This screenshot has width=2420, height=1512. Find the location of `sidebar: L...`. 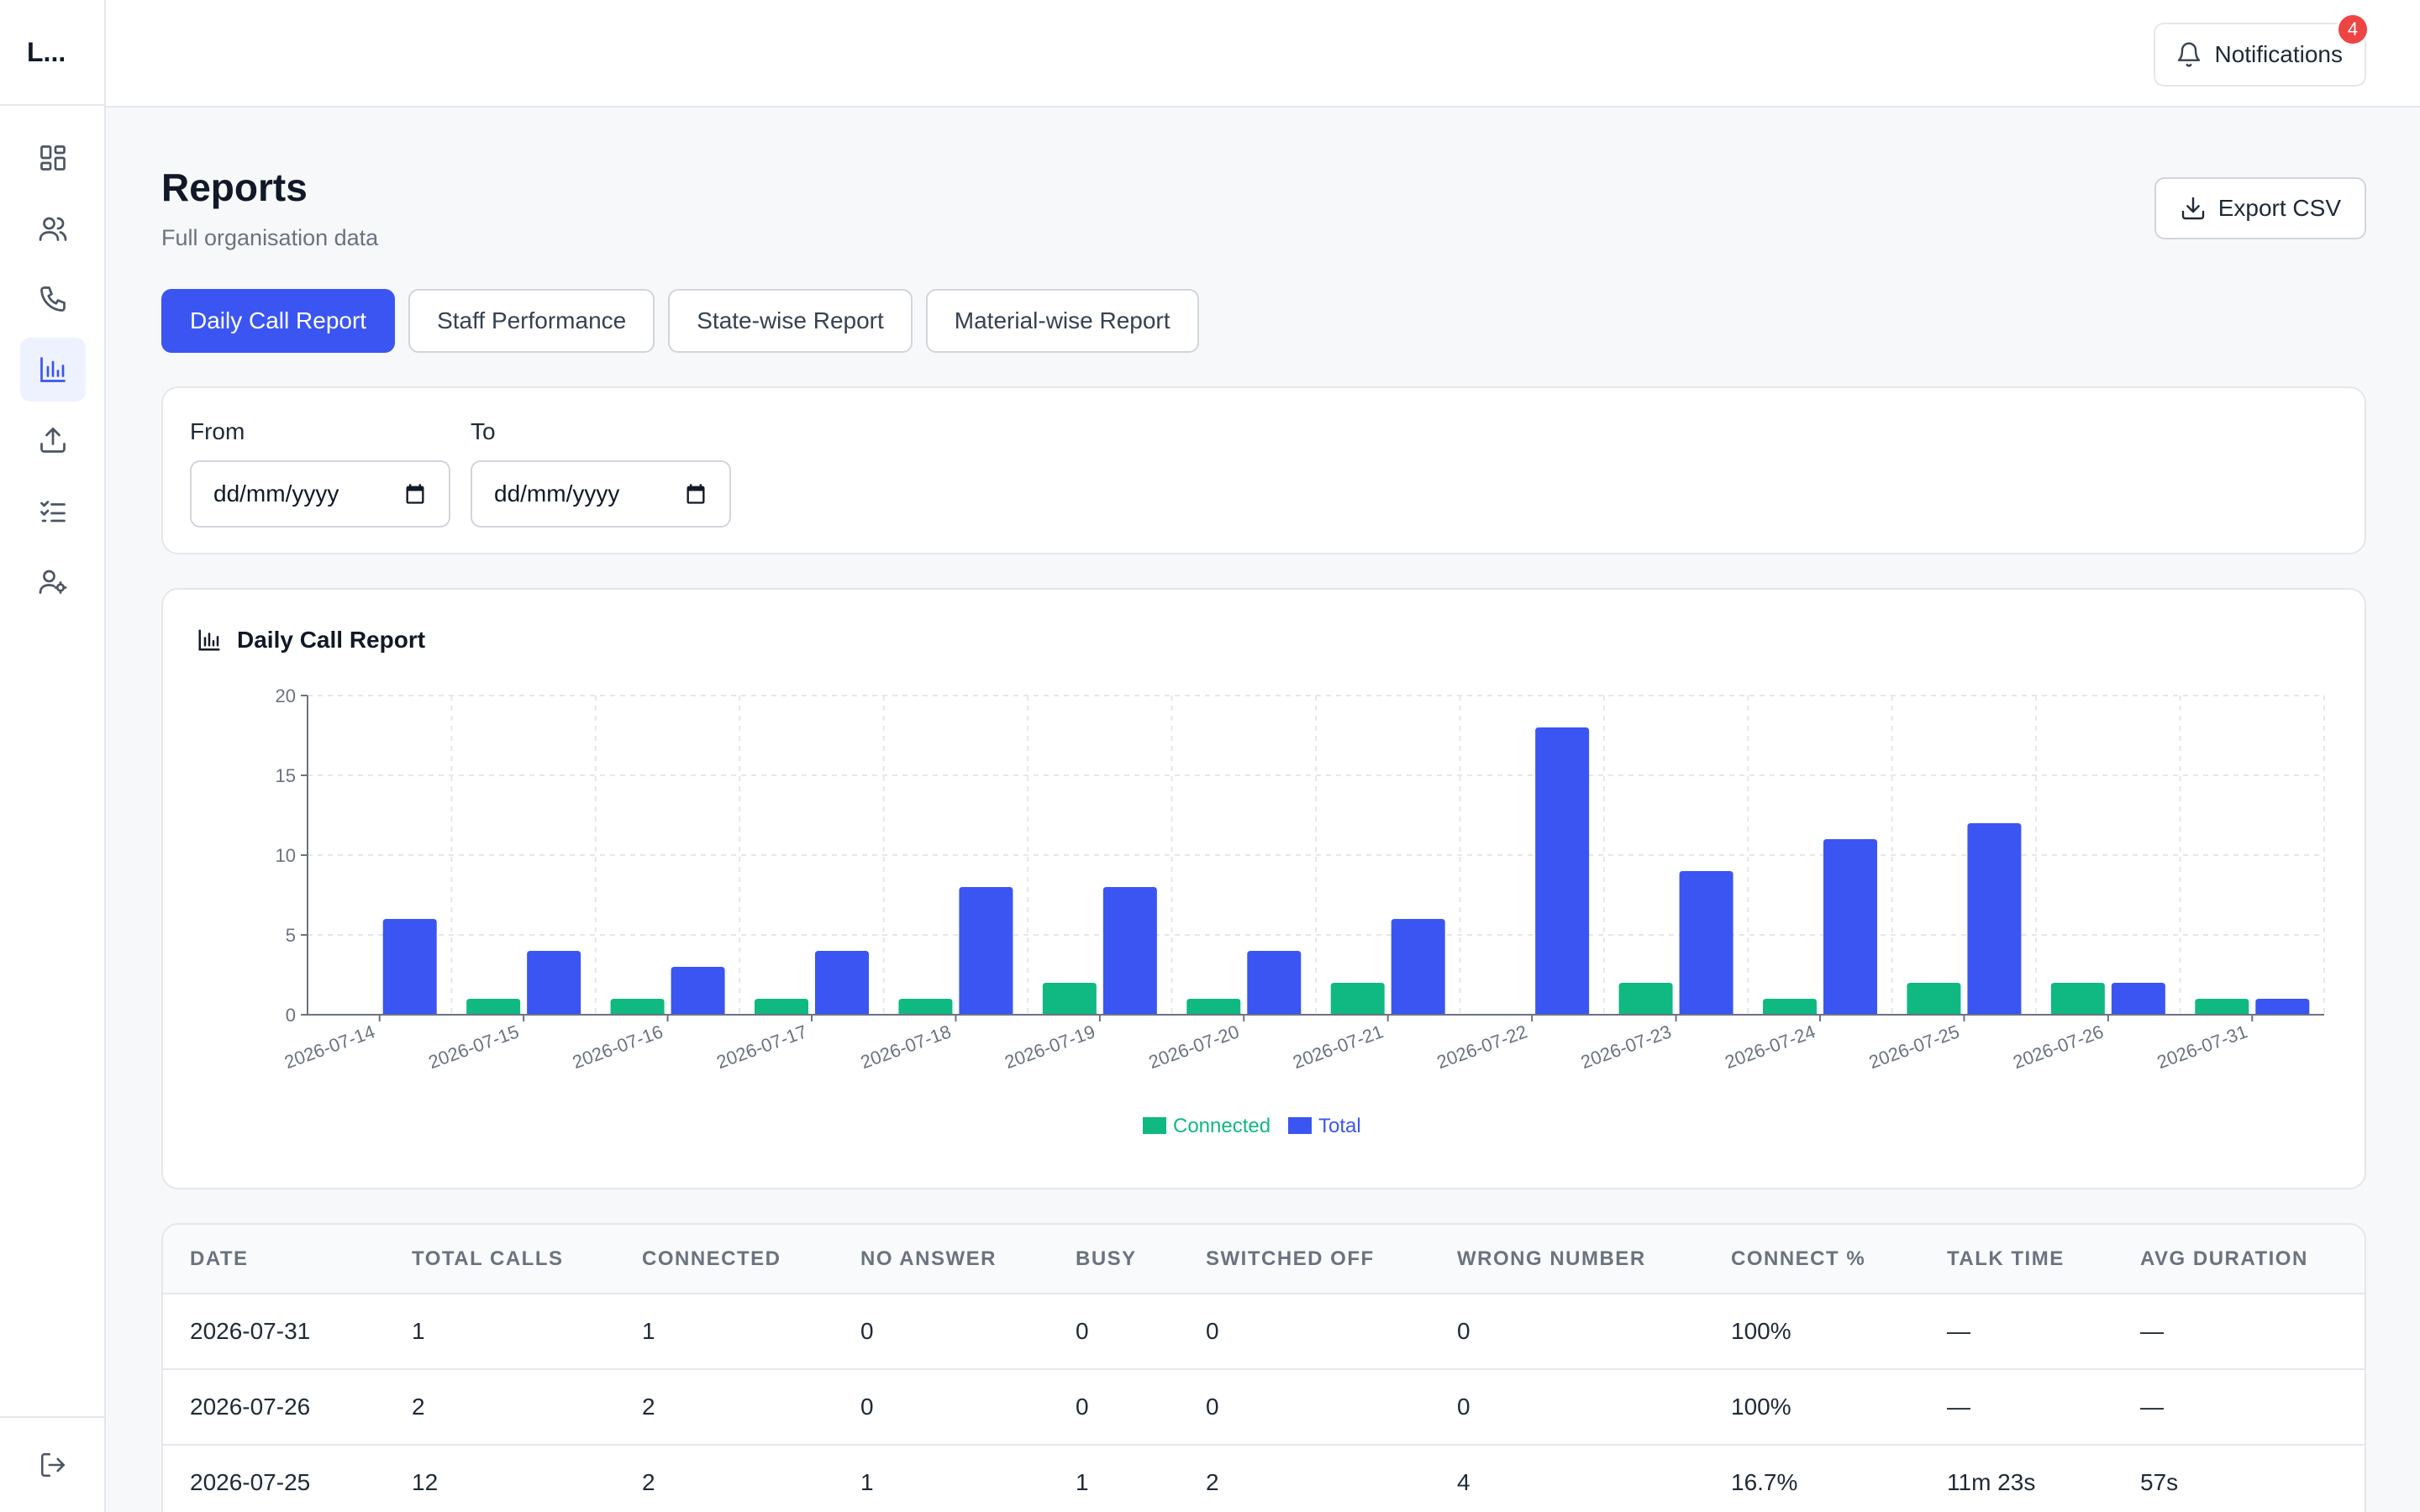

sidebar: L... is located at coordinates (53, 756).